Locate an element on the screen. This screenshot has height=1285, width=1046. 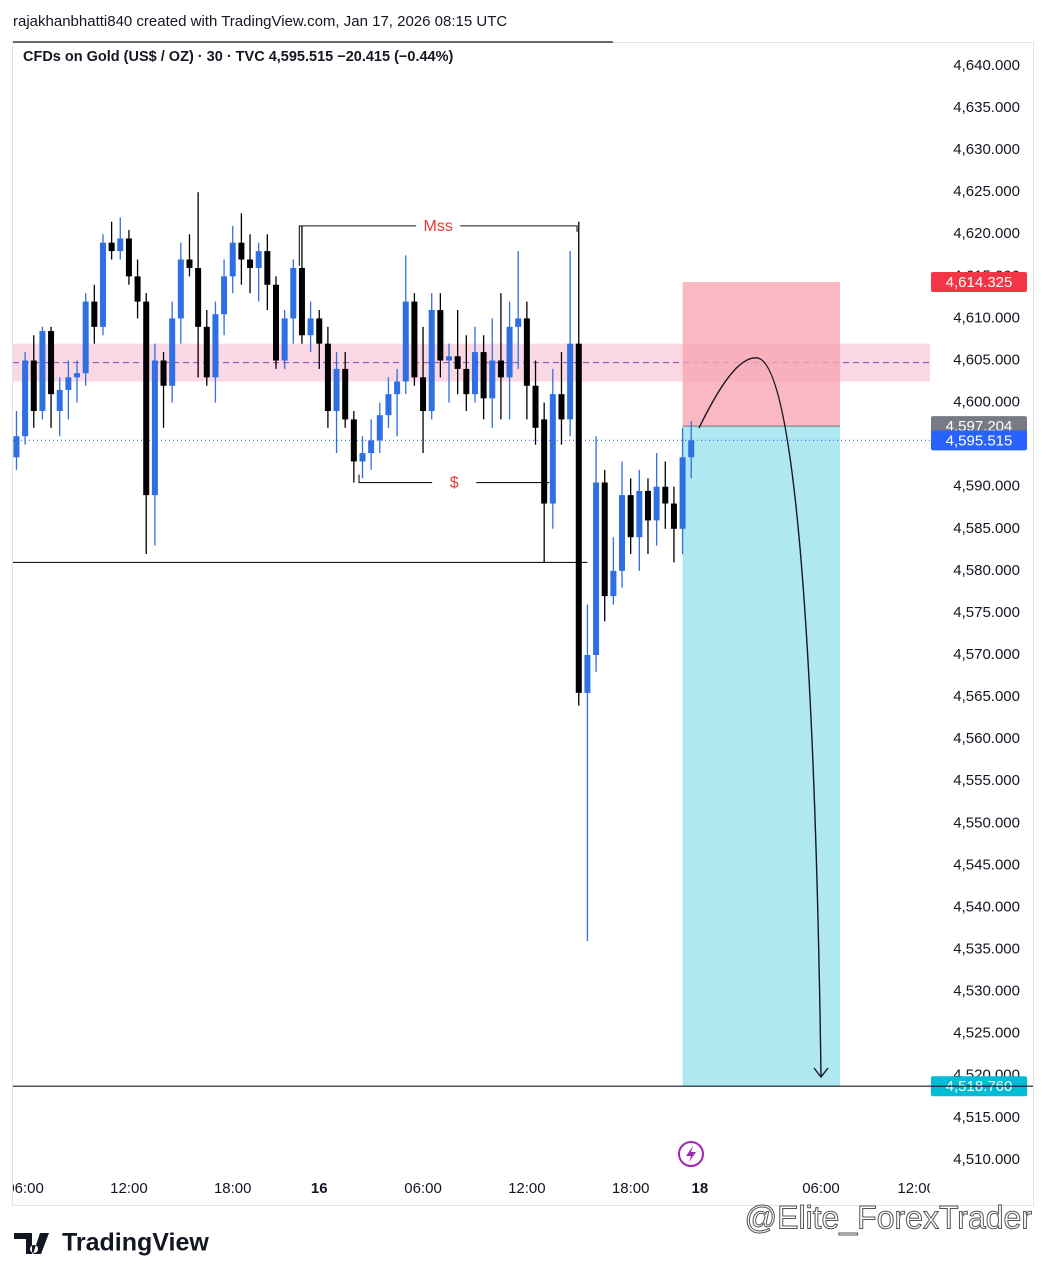
y-tick-label: 4,605.000 is located at coordinates (986, 359).